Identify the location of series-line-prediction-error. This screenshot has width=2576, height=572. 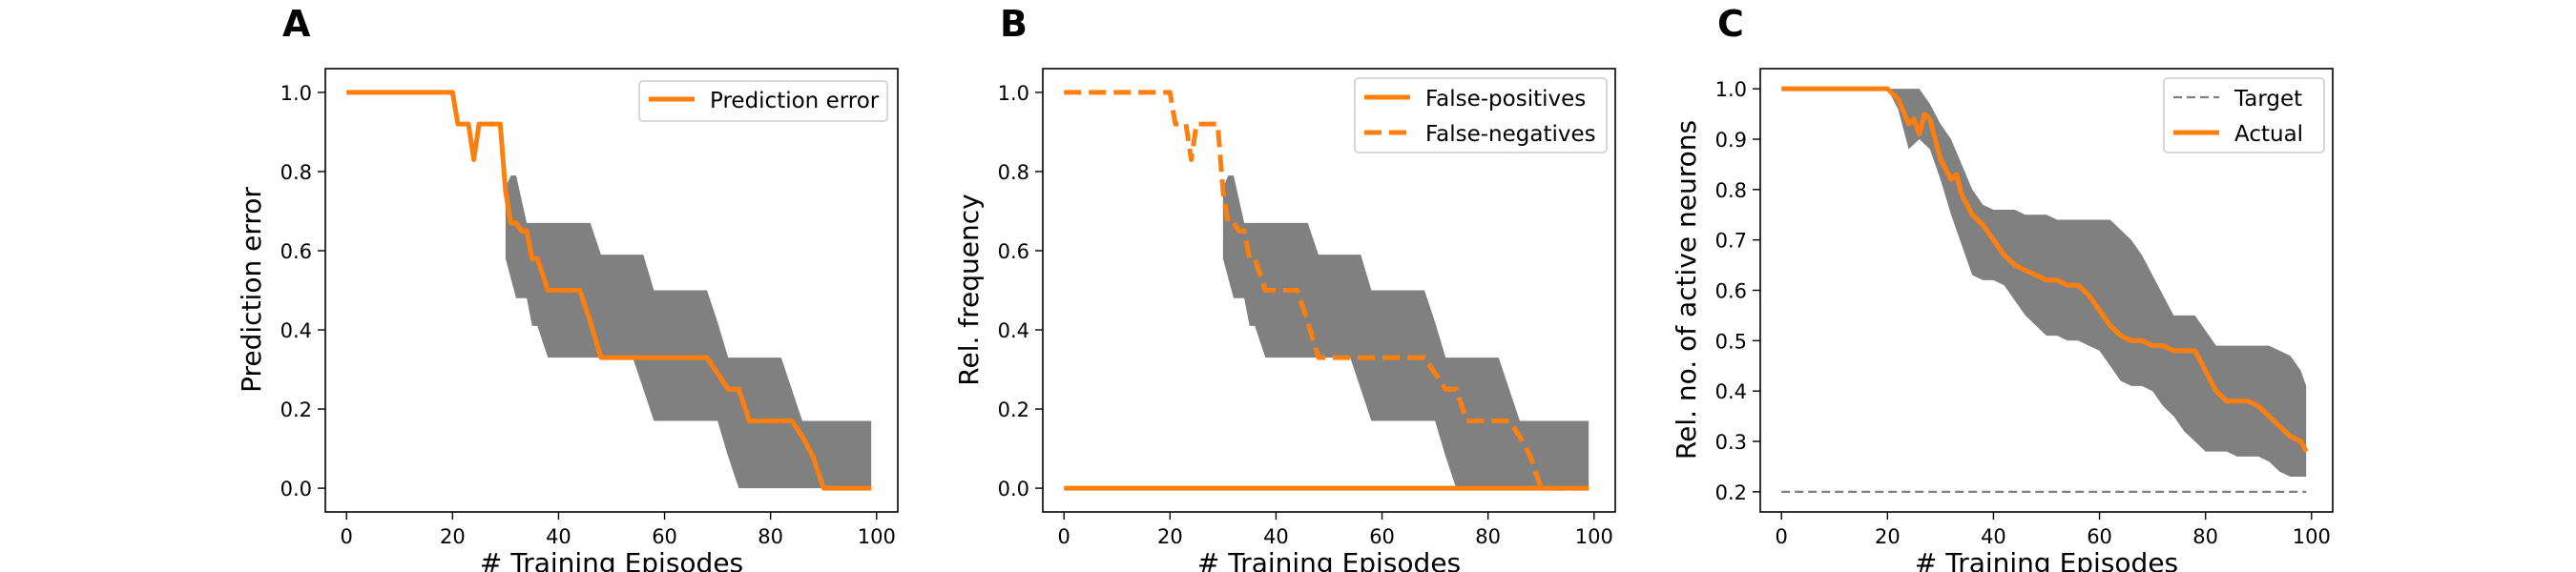
(609, 290).